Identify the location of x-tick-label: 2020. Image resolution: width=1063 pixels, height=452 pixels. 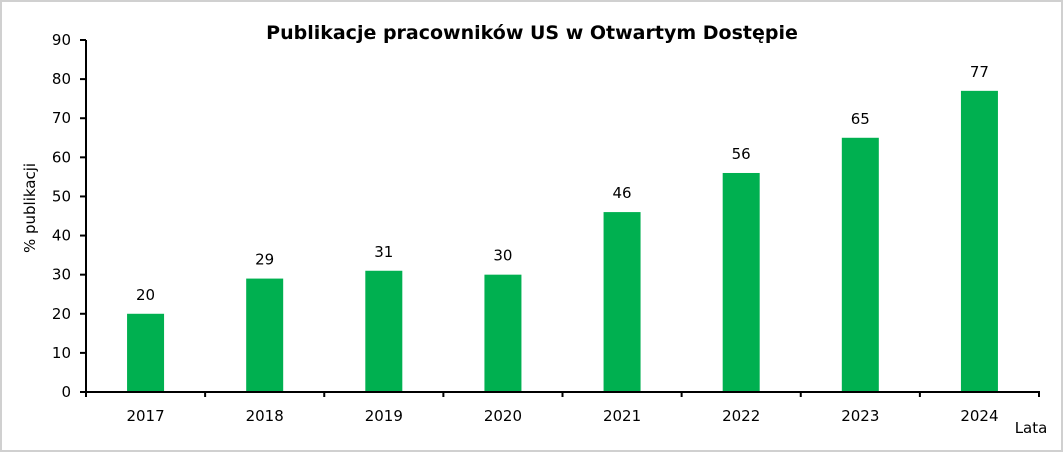
(503, 416).